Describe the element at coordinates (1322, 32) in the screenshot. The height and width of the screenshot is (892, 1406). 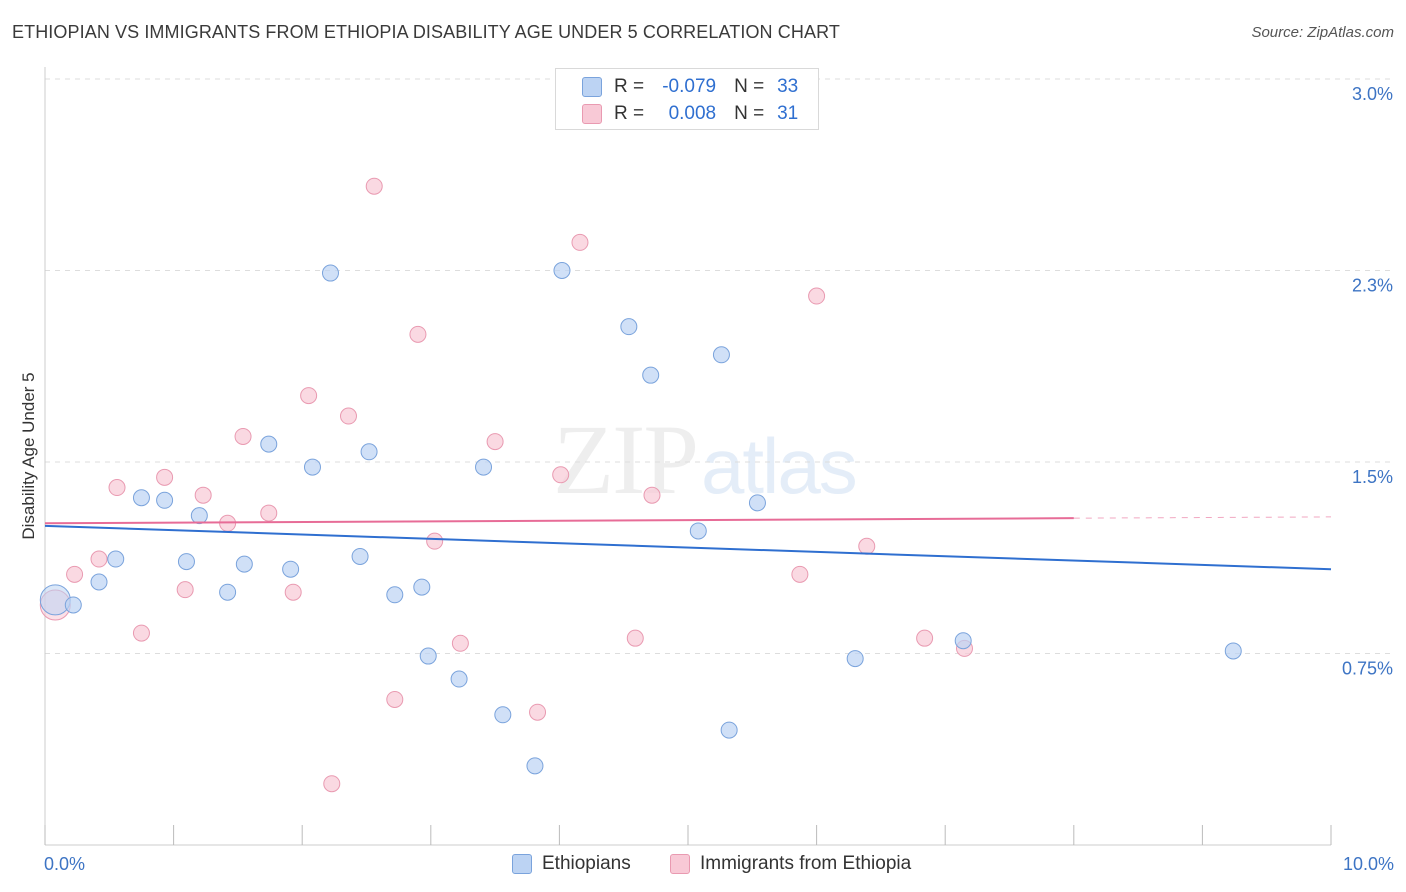
I see `source-label: Source: ZipAtlas.com` at that location.